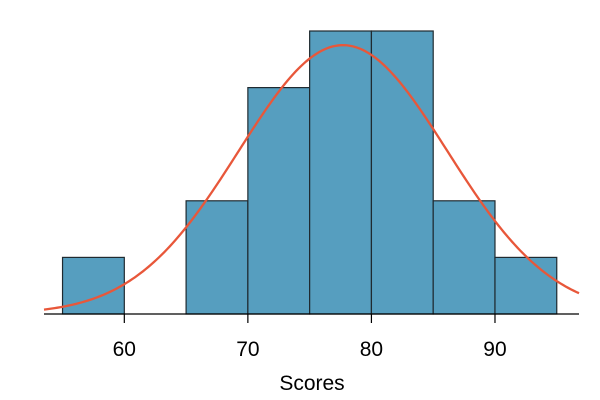  What do you see at coordinates (371, 349) in the screenshot?
I see `x-tick-label-80: 80` at bounding box center [371, 349].